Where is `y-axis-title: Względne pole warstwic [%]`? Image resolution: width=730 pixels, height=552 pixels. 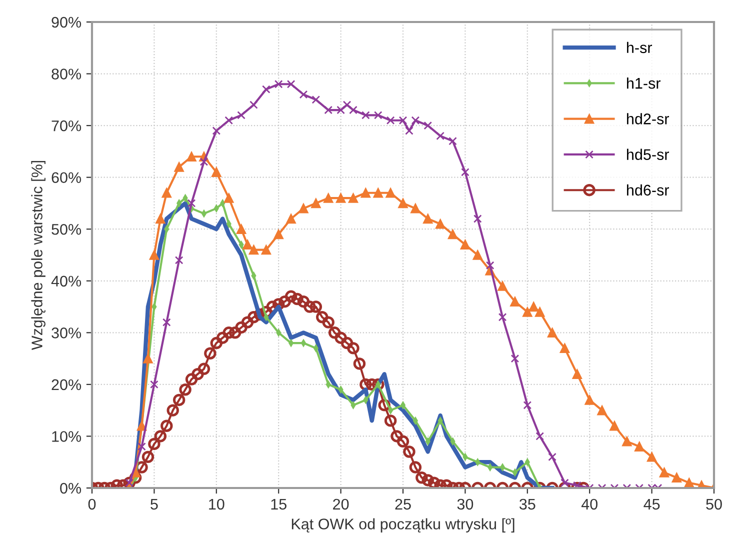 y-axis-title: Względne pole warstwic [%] is located at coordinates (38, 255).